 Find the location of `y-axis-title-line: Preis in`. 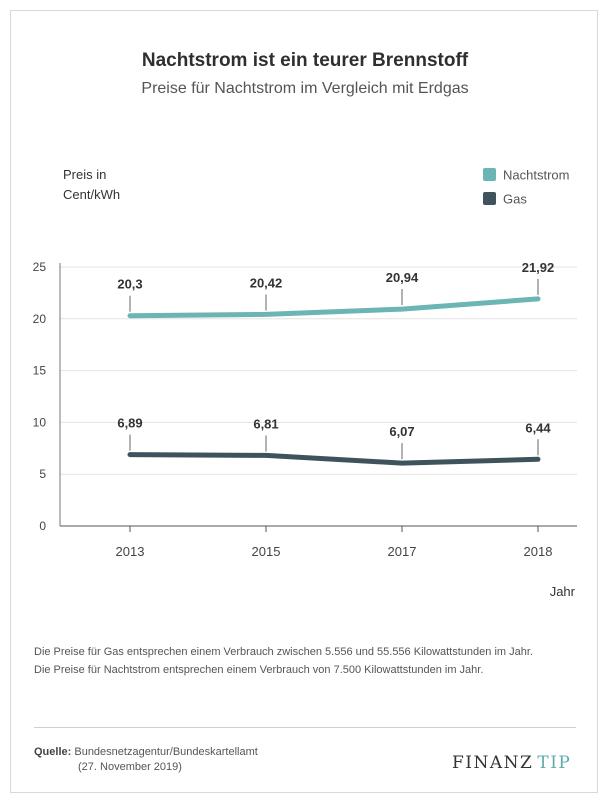

y-axis-title-line: Preis in is located at coordinates (84, 174).